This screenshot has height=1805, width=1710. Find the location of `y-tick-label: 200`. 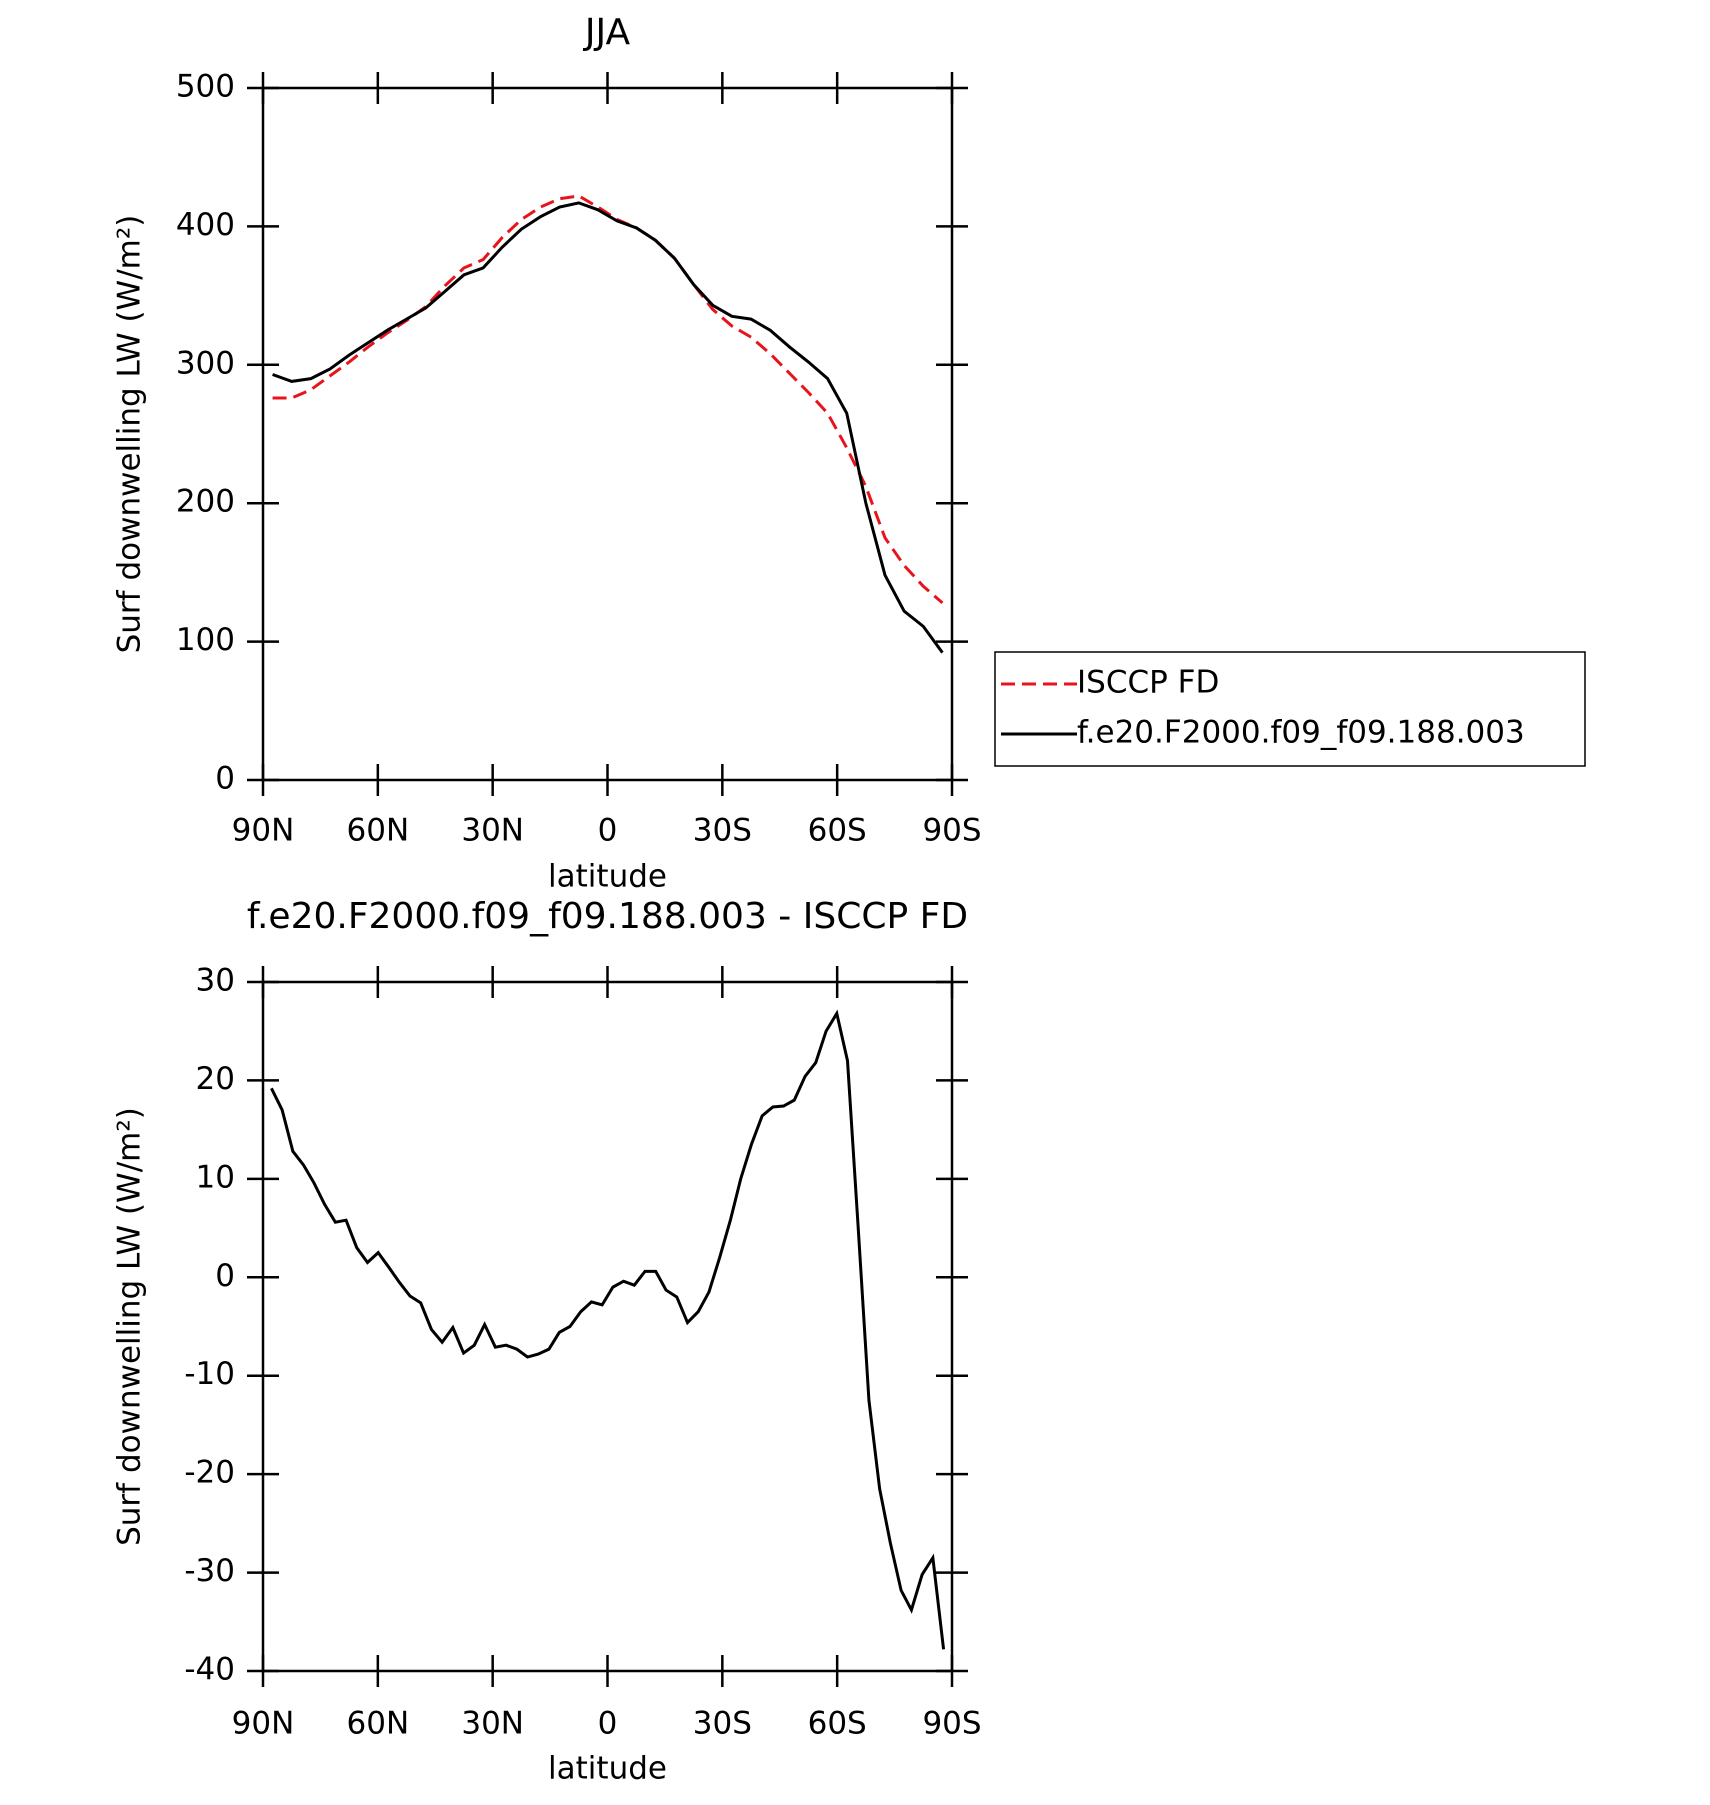

y-tick-label: 200 is located at coordinates (205, 502).